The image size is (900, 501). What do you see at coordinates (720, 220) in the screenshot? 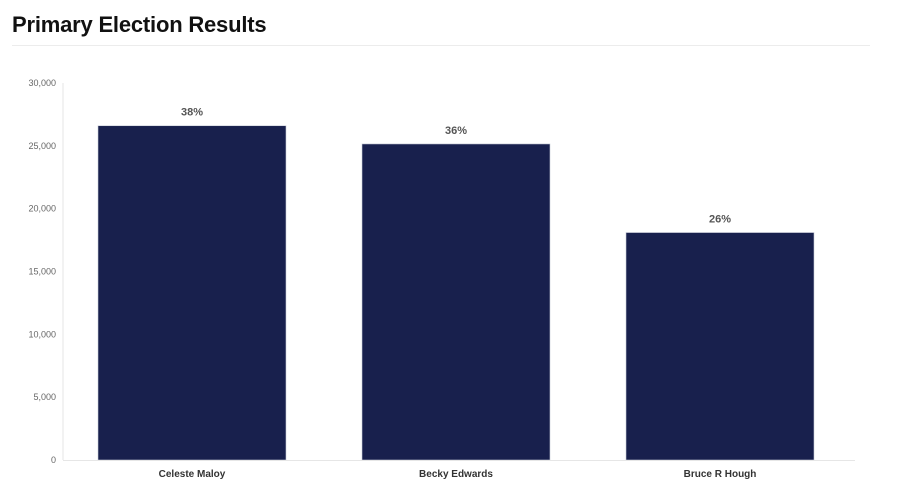
I see `data-label: 26%` at bounding box center [720, 220].